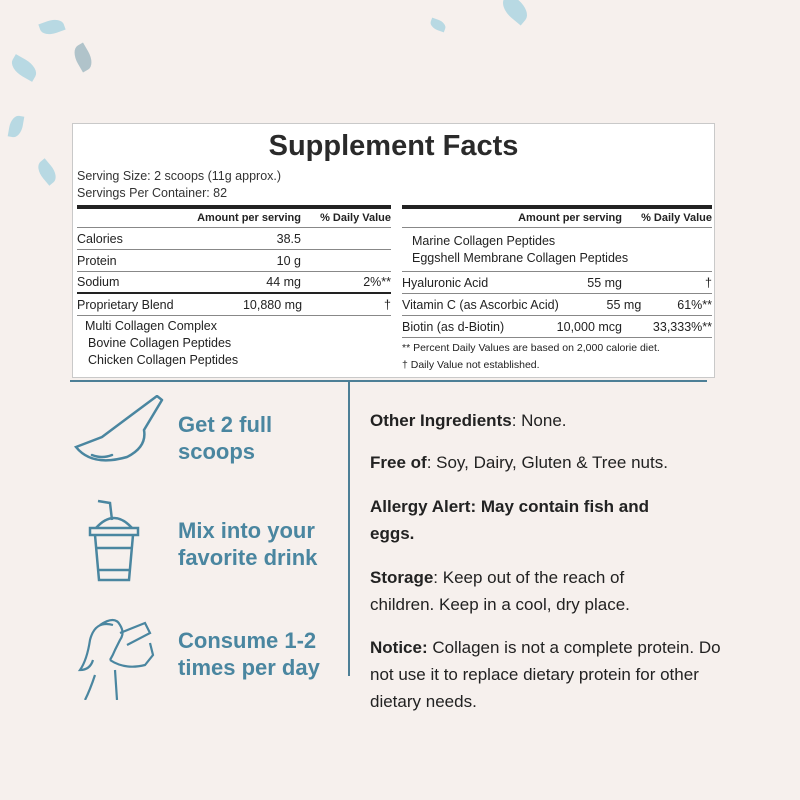 The height and width of the screenshot is (800, 800). I want to click on info-label: Other Ingredients, so click(441, 420).